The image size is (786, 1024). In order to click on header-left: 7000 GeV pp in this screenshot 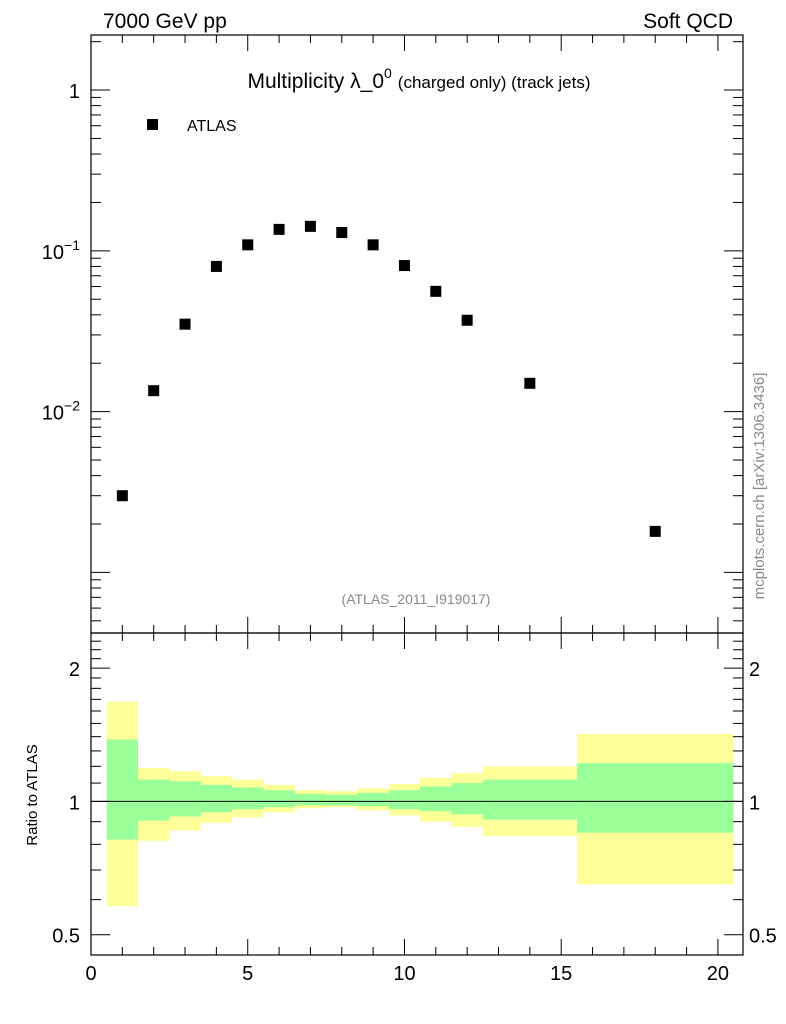, I will do `click(165, 21)`.